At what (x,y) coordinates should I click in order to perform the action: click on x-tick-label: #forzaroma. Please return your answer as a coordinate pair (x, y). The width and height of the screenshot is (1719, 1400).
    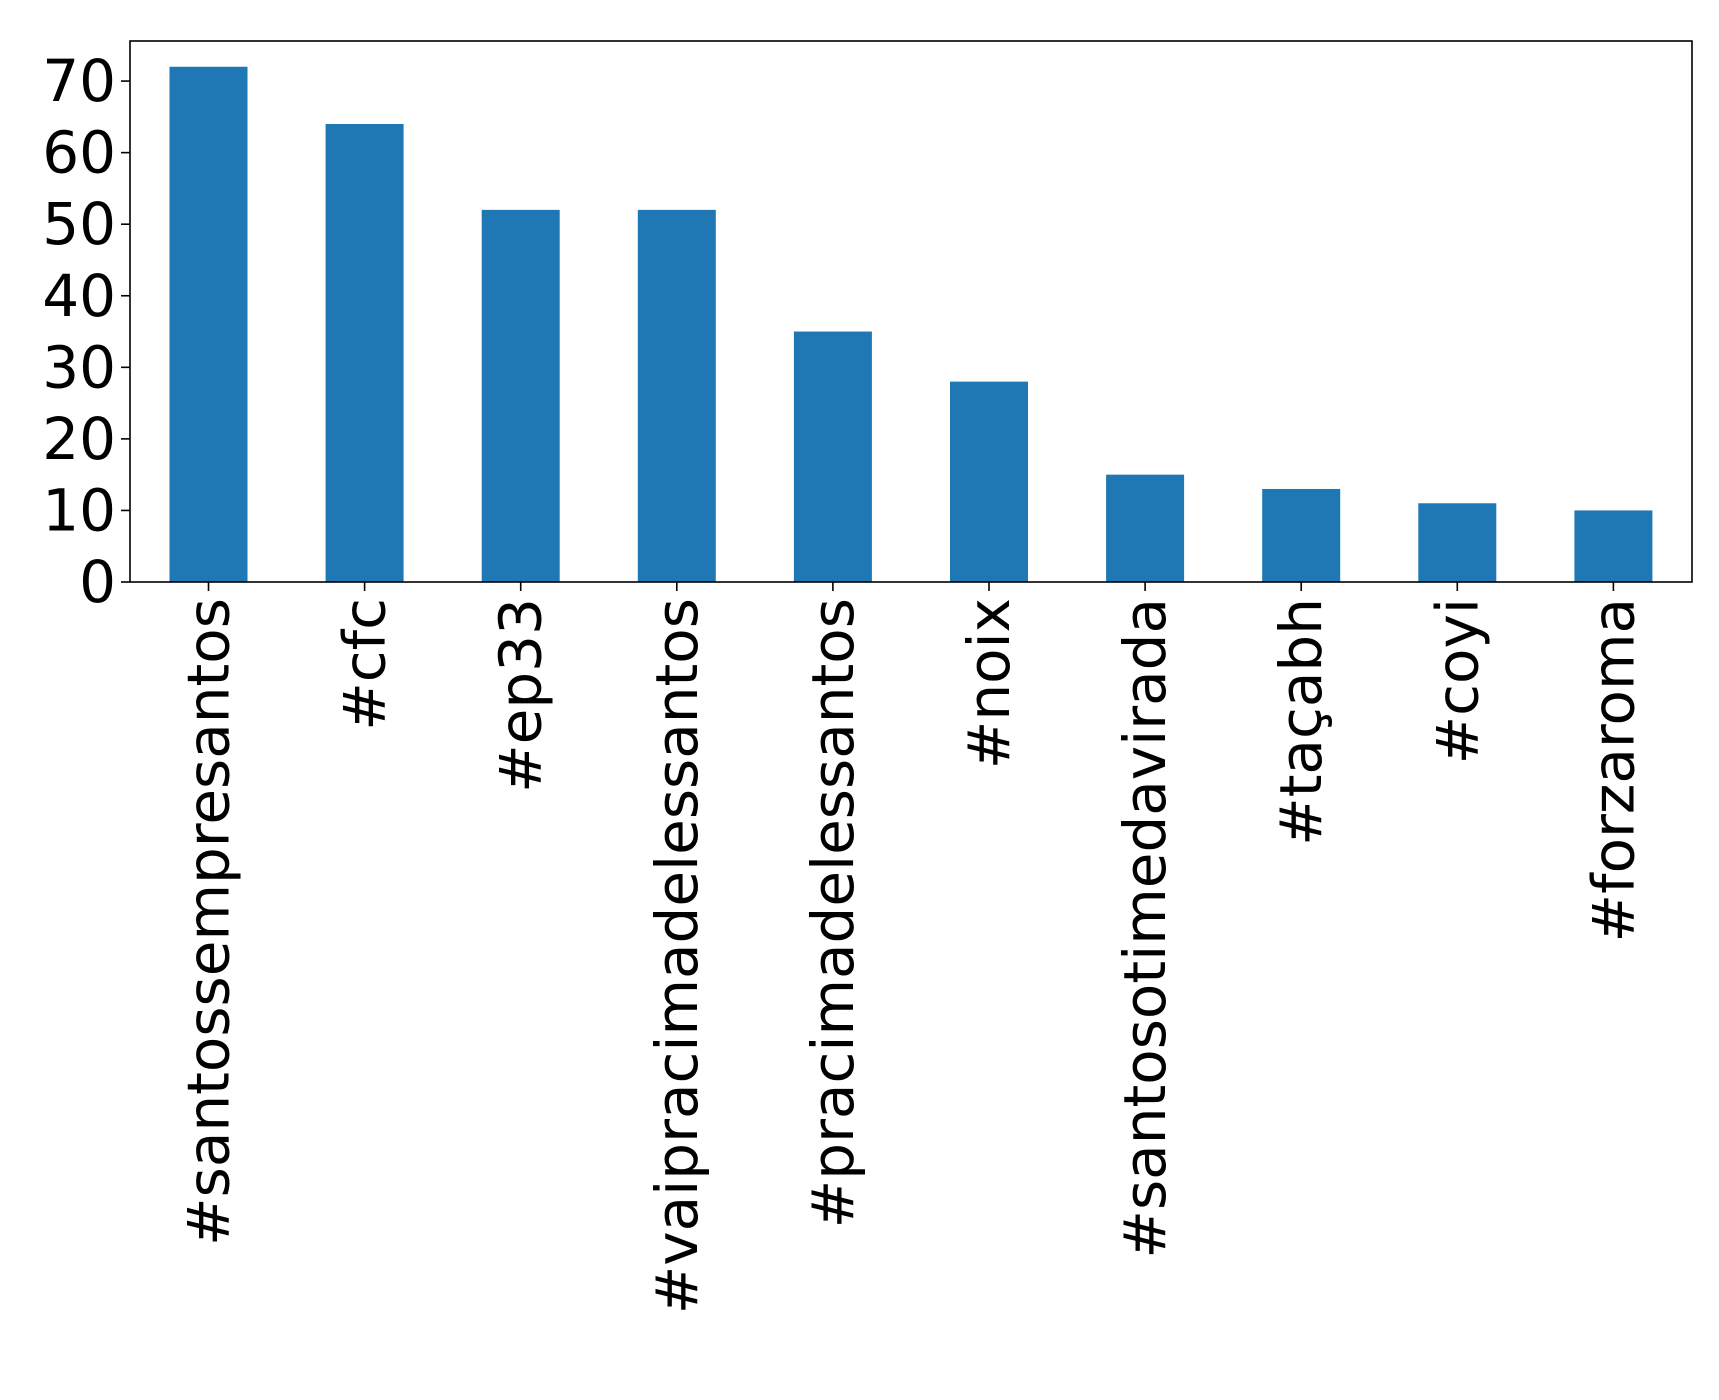
    Looking at the image, I should click on (1613, 770).